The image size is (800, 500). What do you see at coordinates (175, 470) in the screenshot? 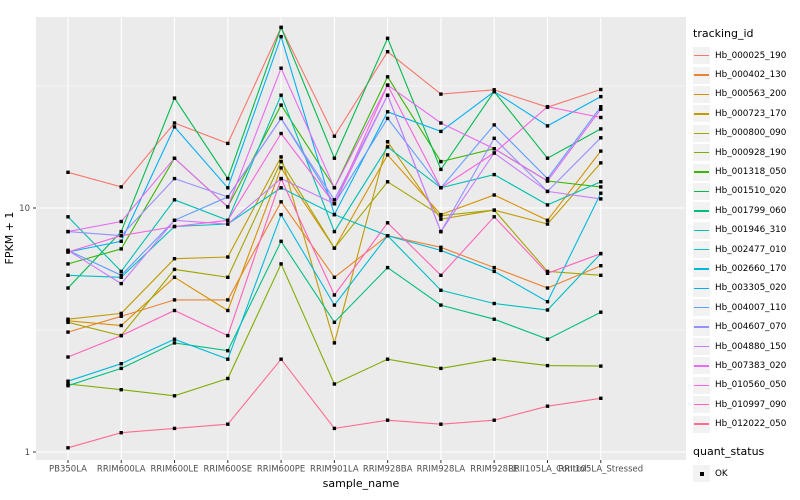
I see `x-tick-label: RRIM600LE` at bounding box center [175, 470].